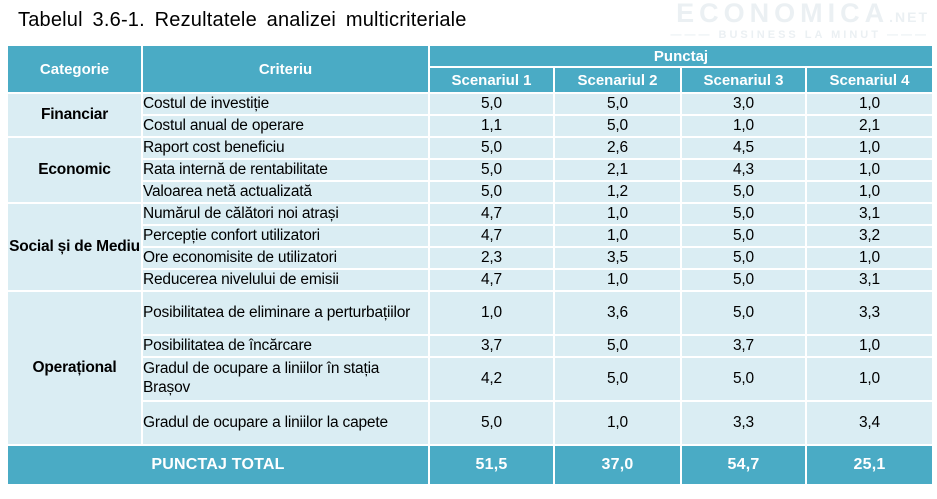 This screenshot has height=499, width=937. I want to click on watermark-tld: .NET, so click(909, 17).